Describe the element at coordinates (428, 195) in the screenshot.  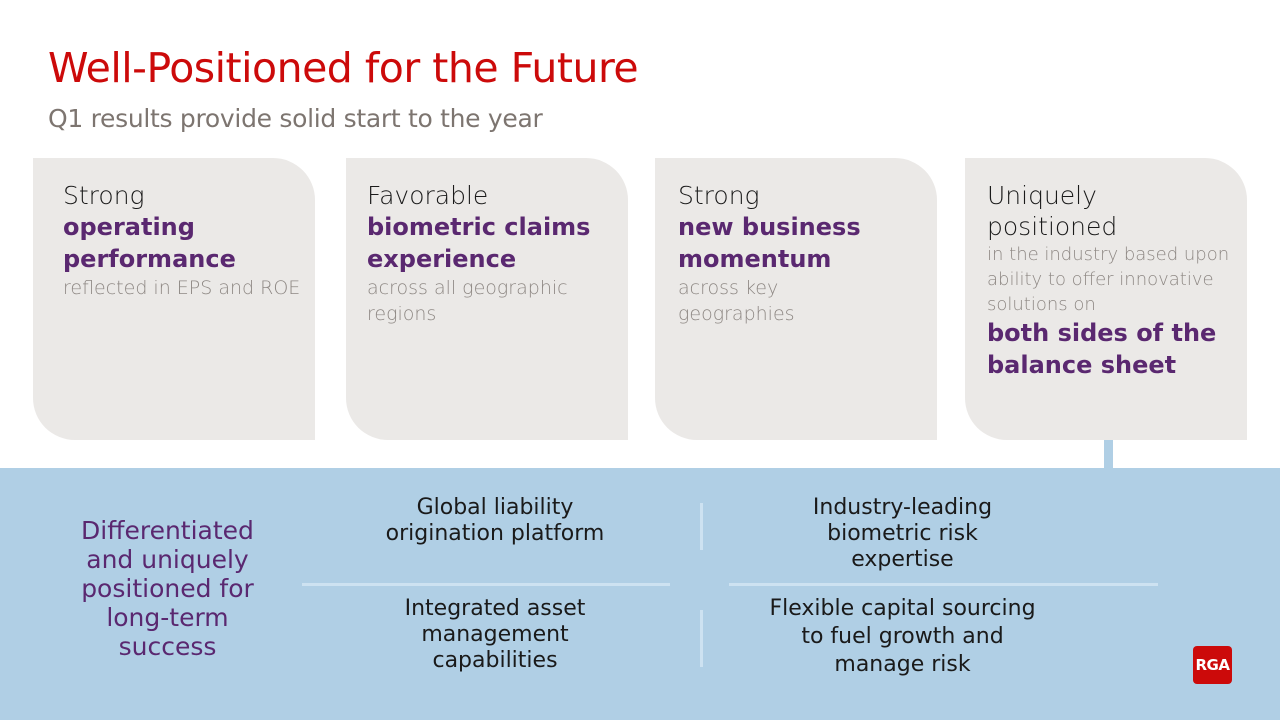
I see `card-lead: Favorable` at that location.